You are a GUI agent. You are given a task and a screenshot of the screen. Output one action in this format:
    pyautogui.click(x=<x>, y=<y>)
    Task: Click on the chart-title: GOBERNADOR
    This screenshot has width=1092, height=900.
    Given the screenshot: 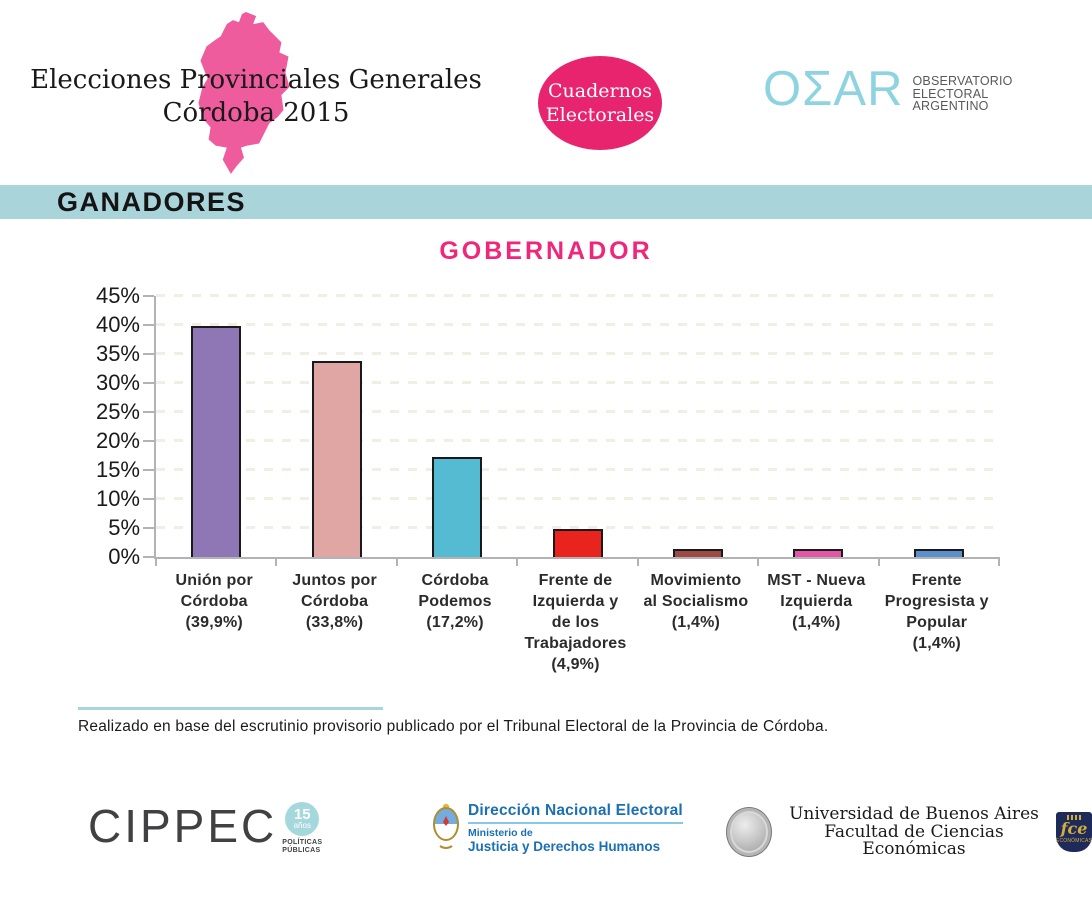 What is the action you would take?
    pyautogui.click(x=546, y=251)
    